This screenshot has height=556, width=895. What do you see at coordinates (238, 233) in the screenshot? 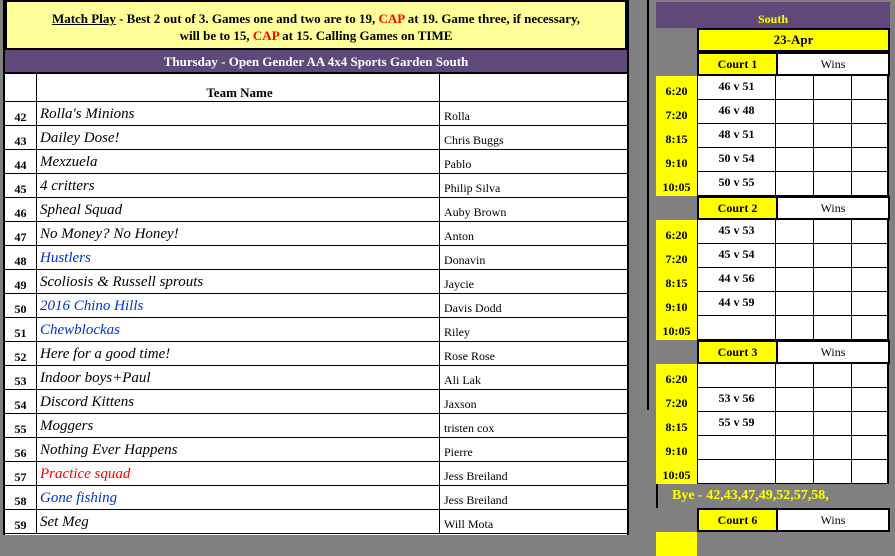
I see `team-name: No Money? No Honey!` at bounding box center [238, 233].